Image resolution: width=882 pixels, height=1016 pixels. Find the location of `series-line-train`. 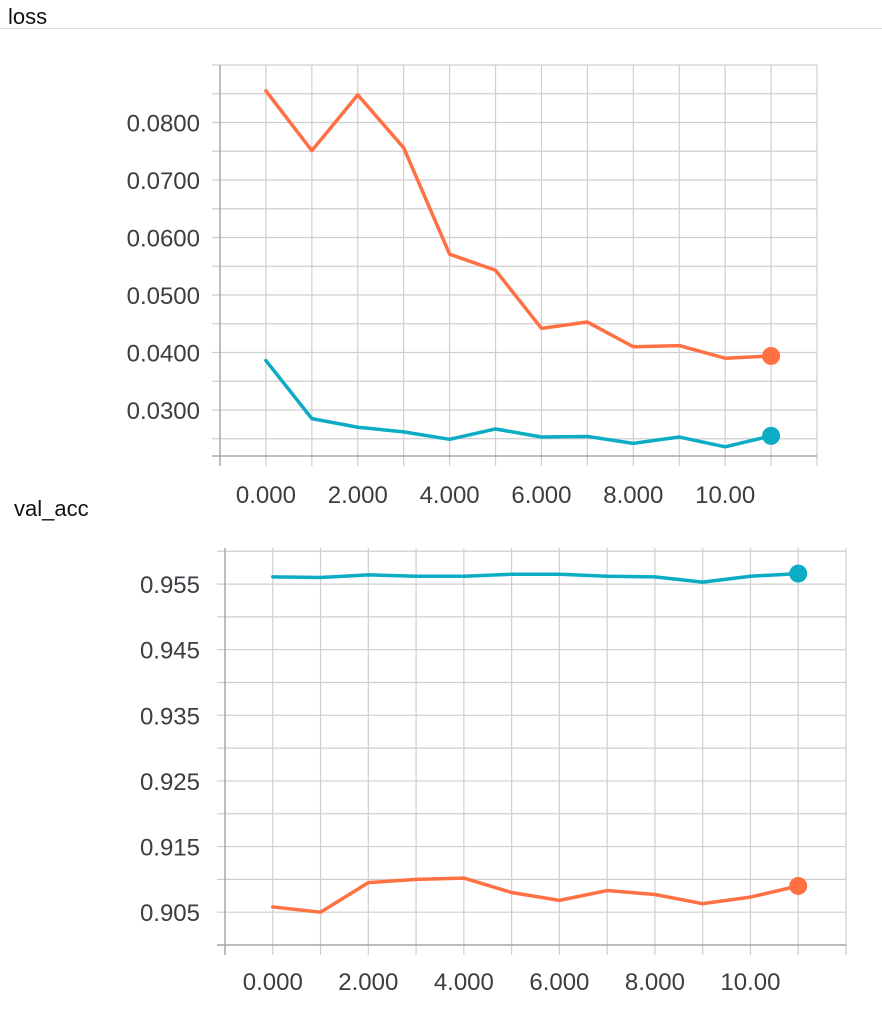

series-line-train is located at coordinates (535, 895).